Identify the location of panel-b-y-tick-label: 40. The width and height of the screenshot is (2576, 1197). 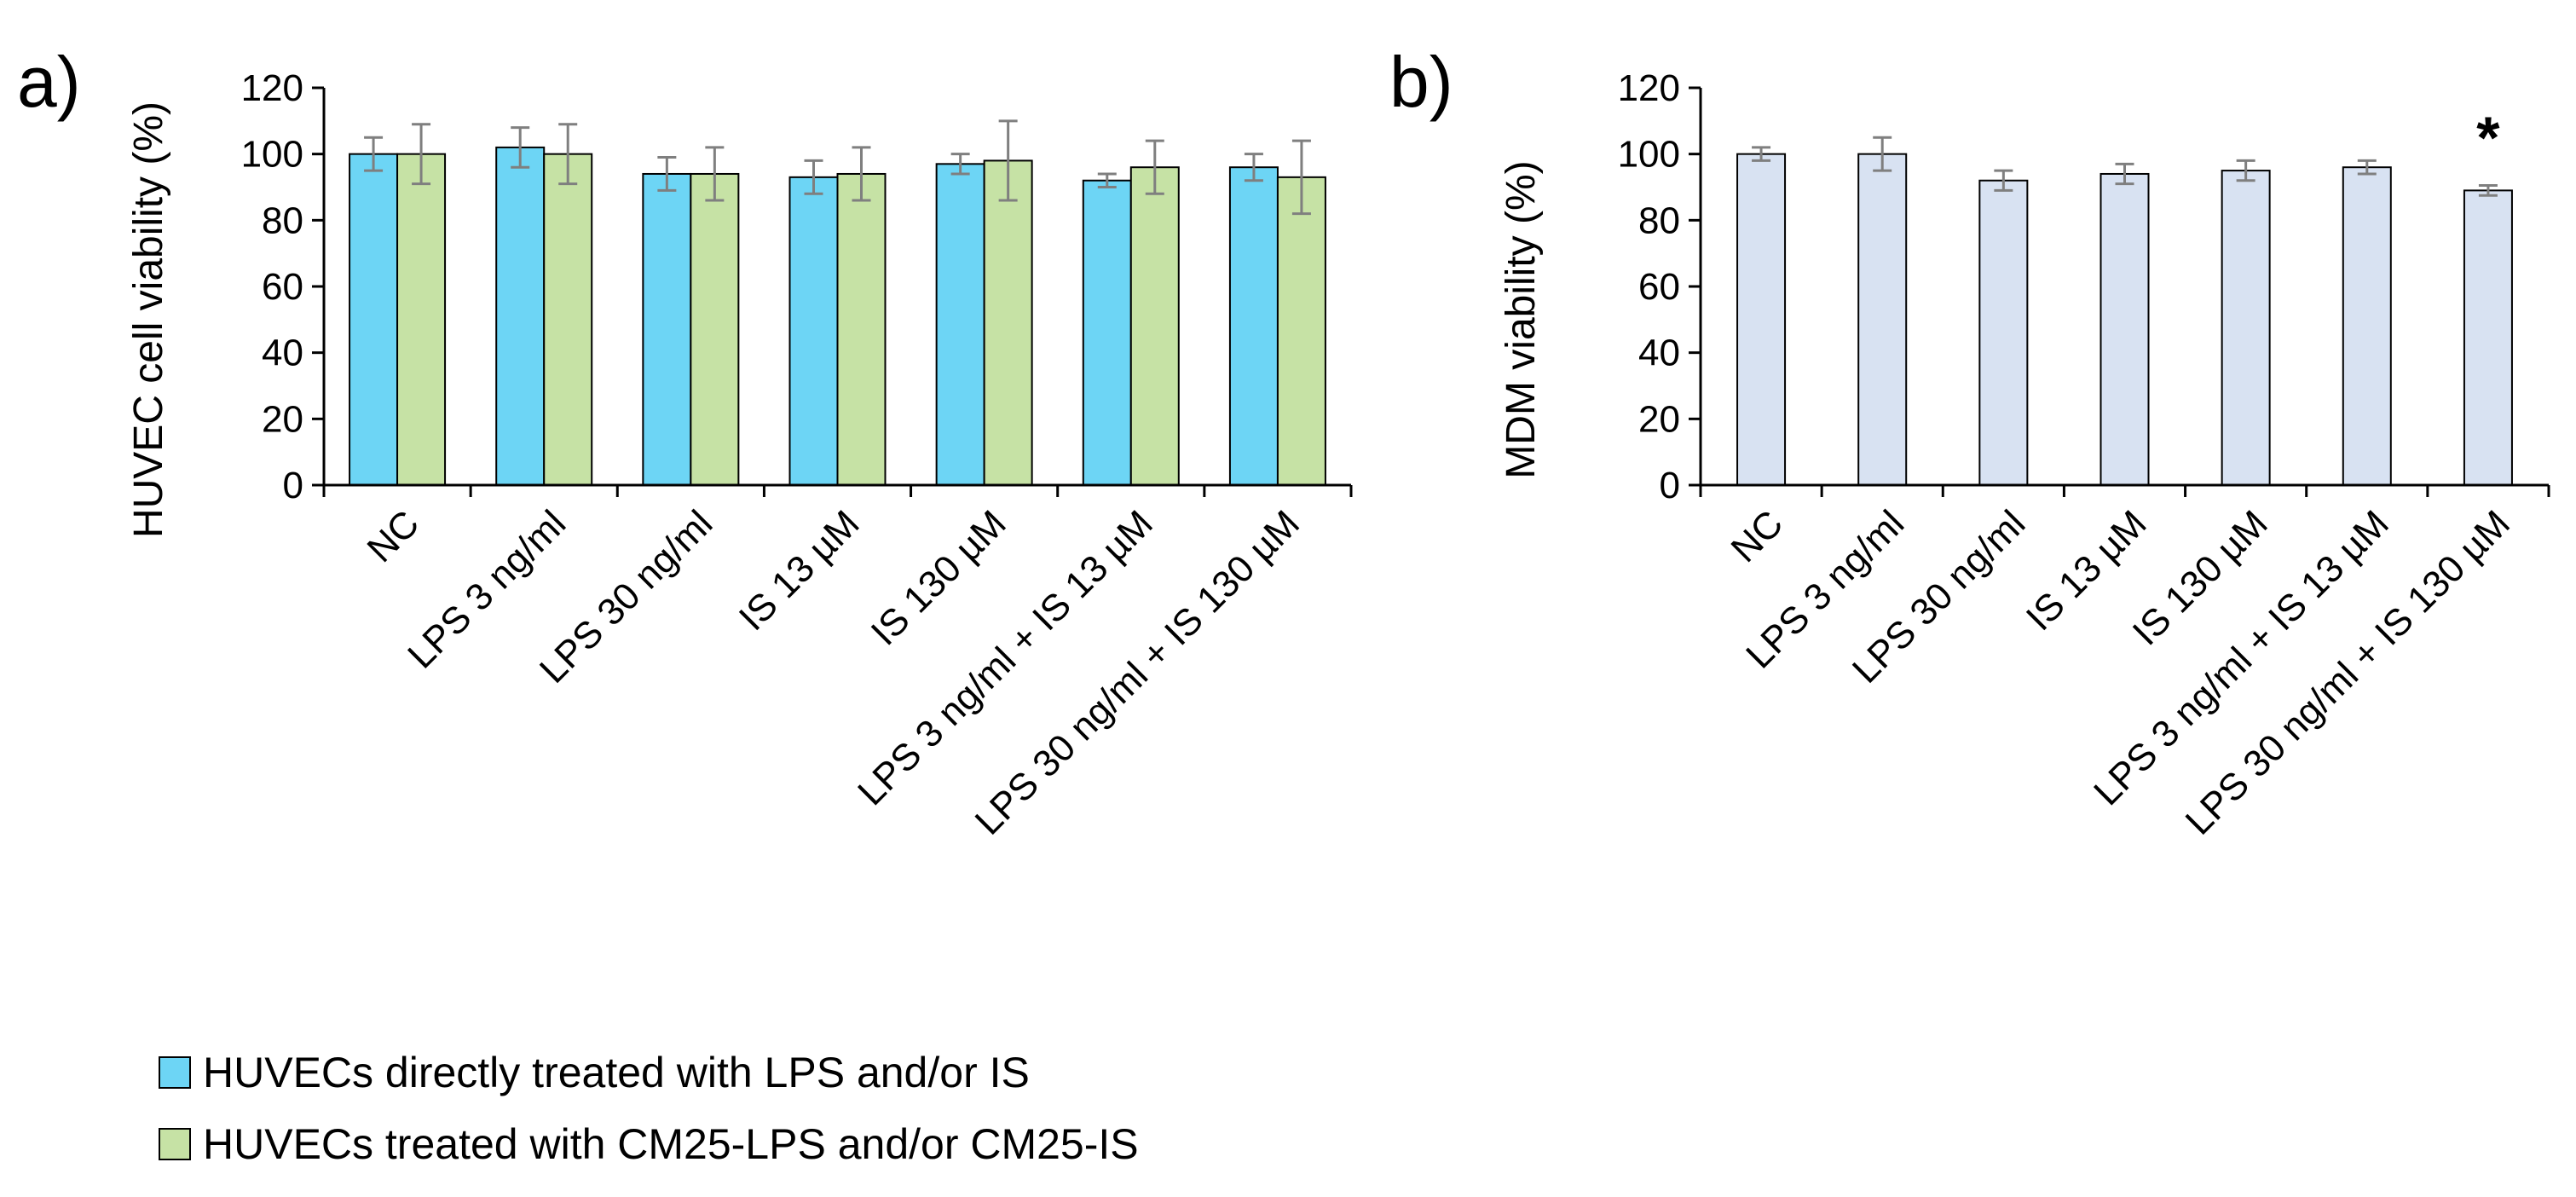
(1659, 353).